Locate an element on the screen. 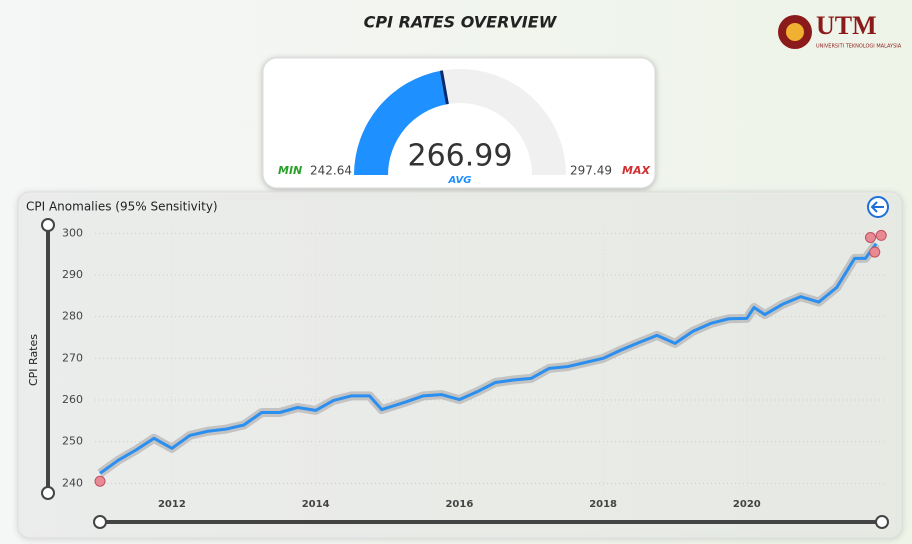 Image resolution: width=912 pixels, height=544 pixels. y-tick-label: 240 is located at coordinates (72, 482).